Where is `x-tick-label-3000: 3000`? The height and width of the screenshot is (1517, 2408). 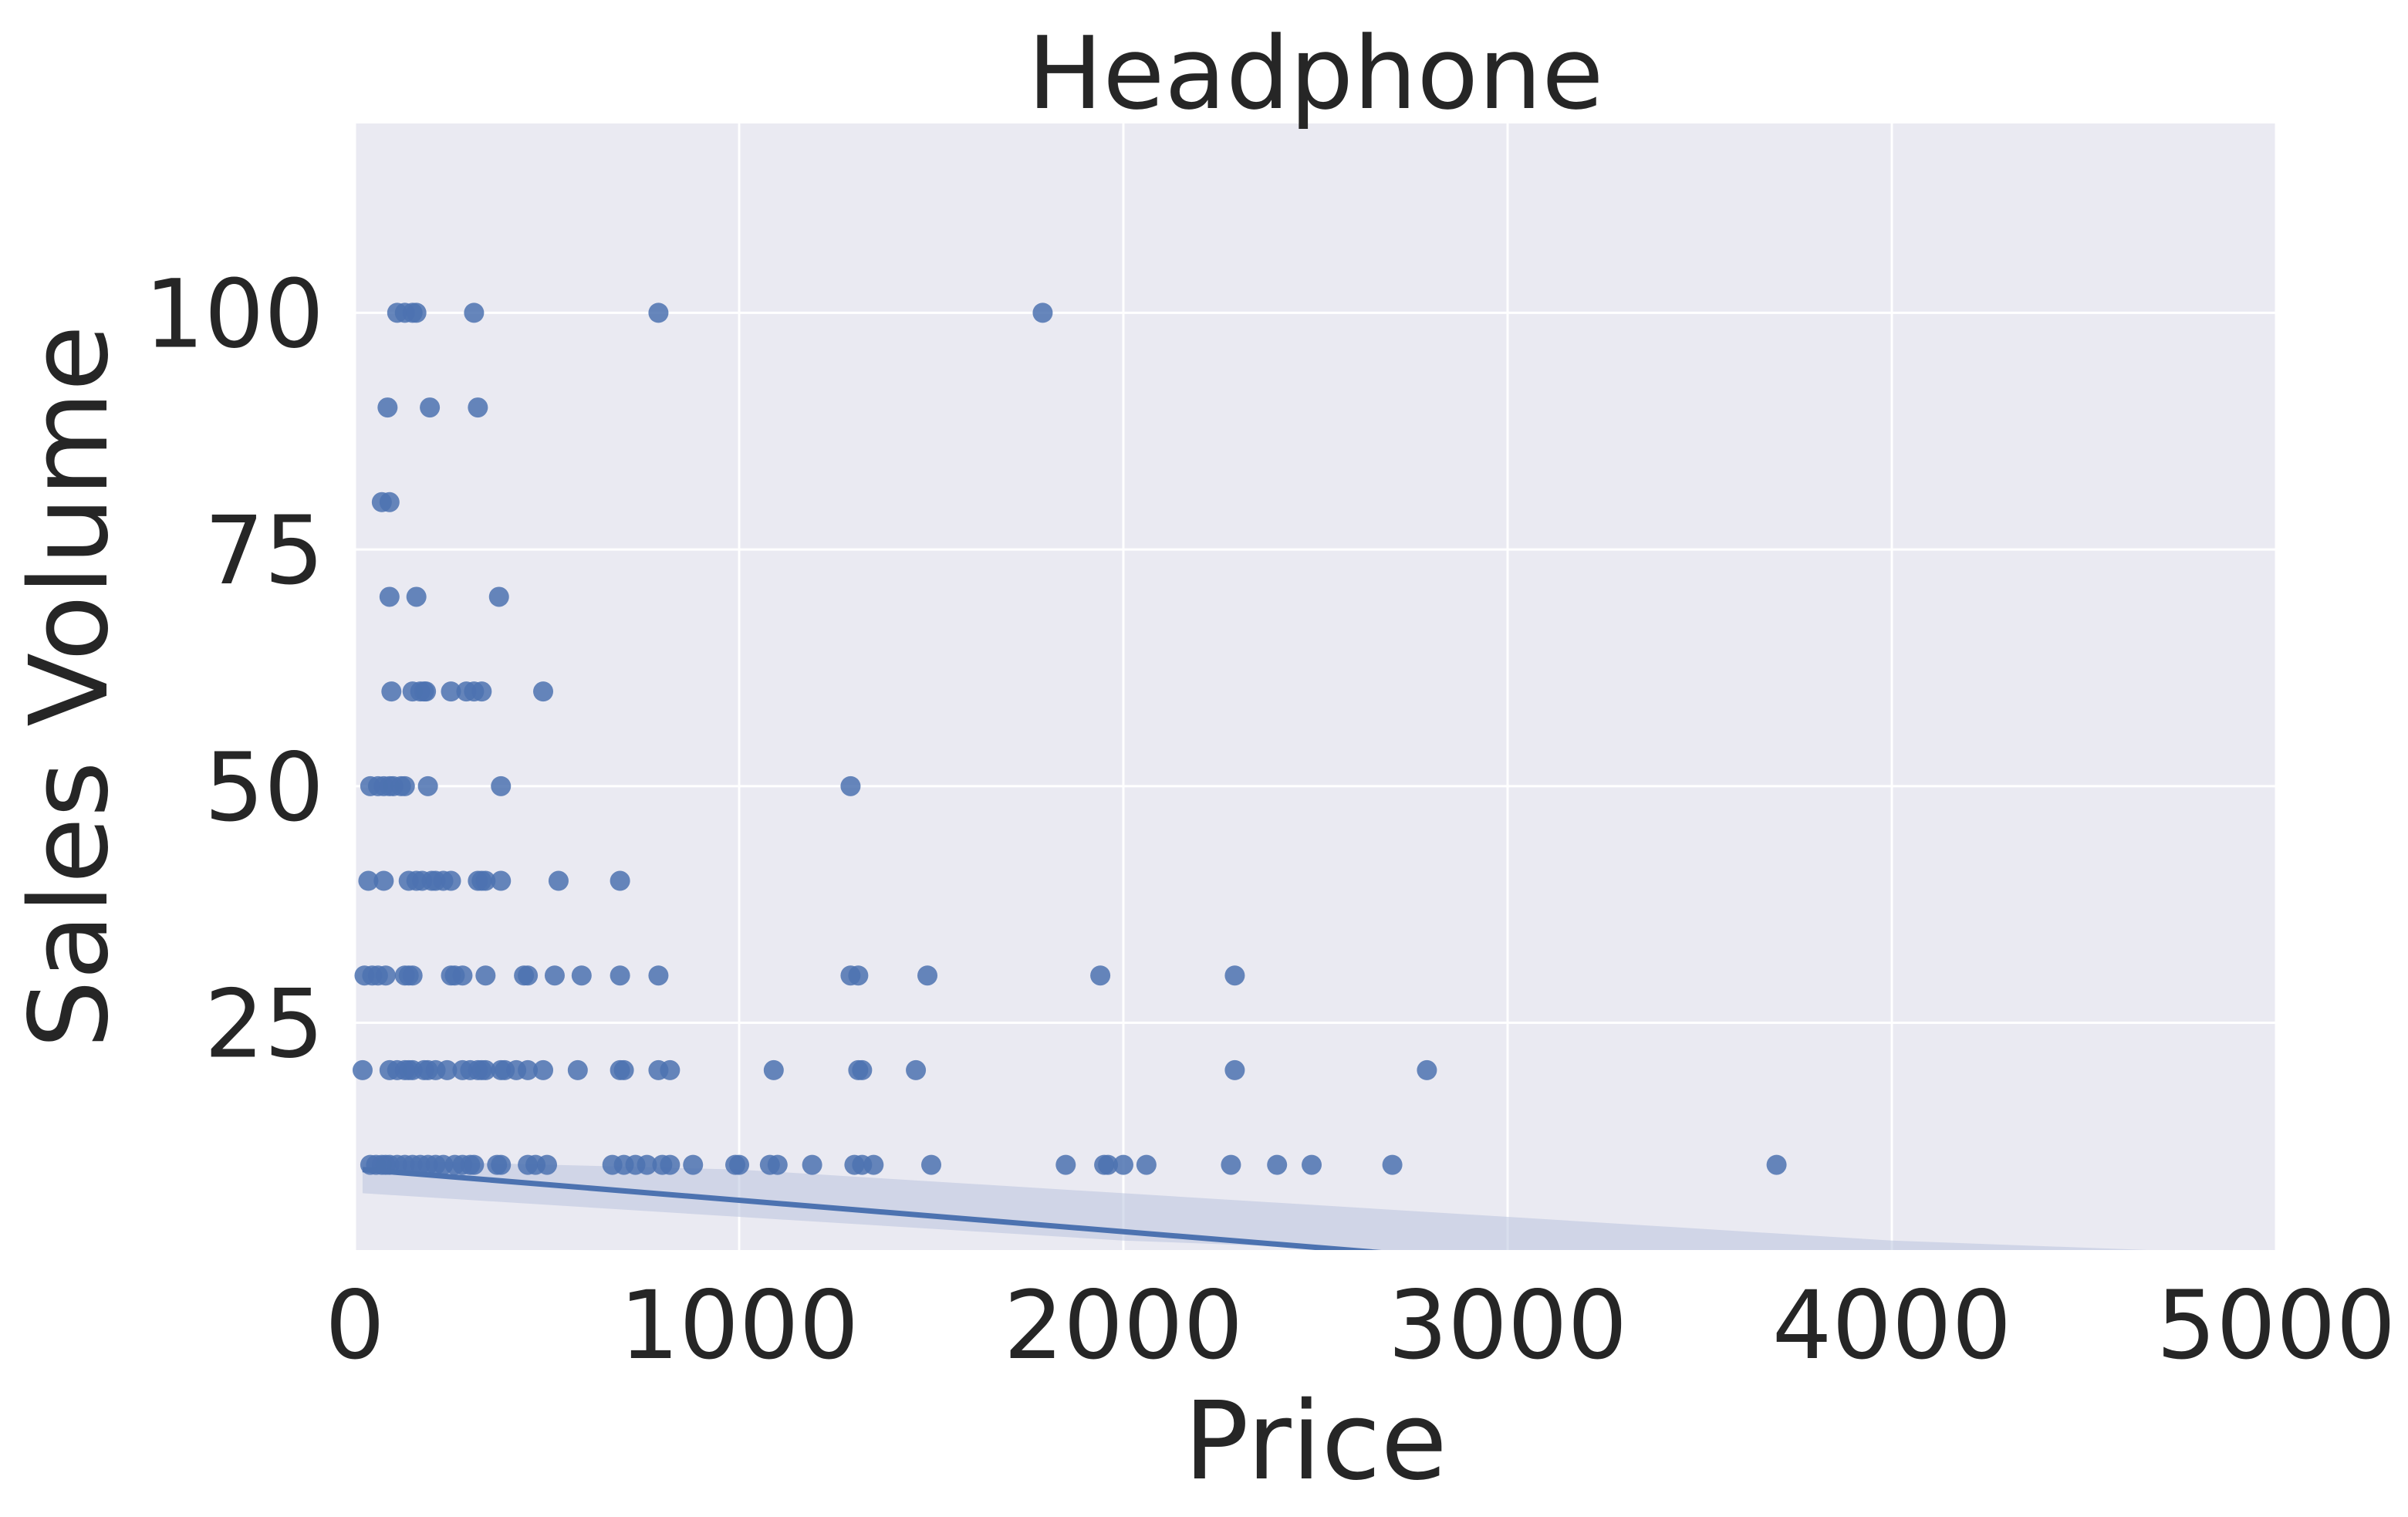 x-tick-label-3000: 3000 is located at coordinates (1507, 1325).